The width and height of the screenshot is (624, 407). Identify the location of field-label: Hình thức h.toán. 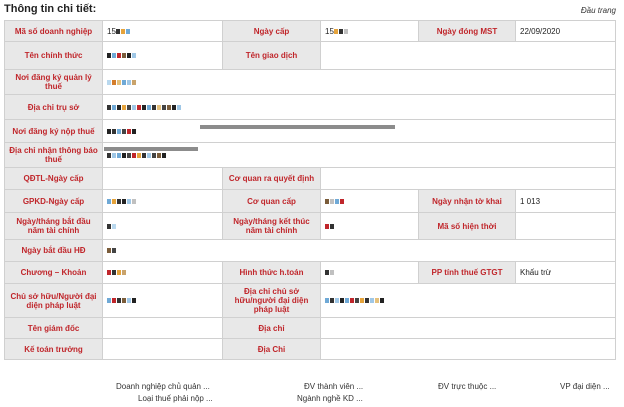
(271, 272).